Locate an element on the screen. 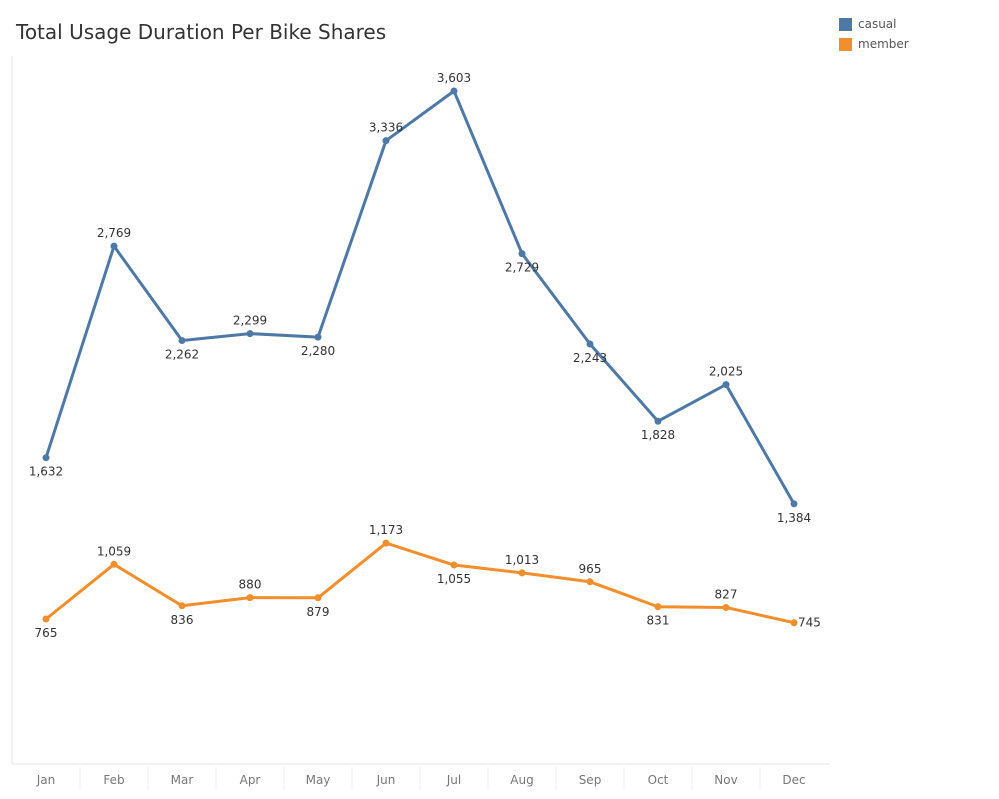  data-label-member: 879 is located at coordinates (318, 612).